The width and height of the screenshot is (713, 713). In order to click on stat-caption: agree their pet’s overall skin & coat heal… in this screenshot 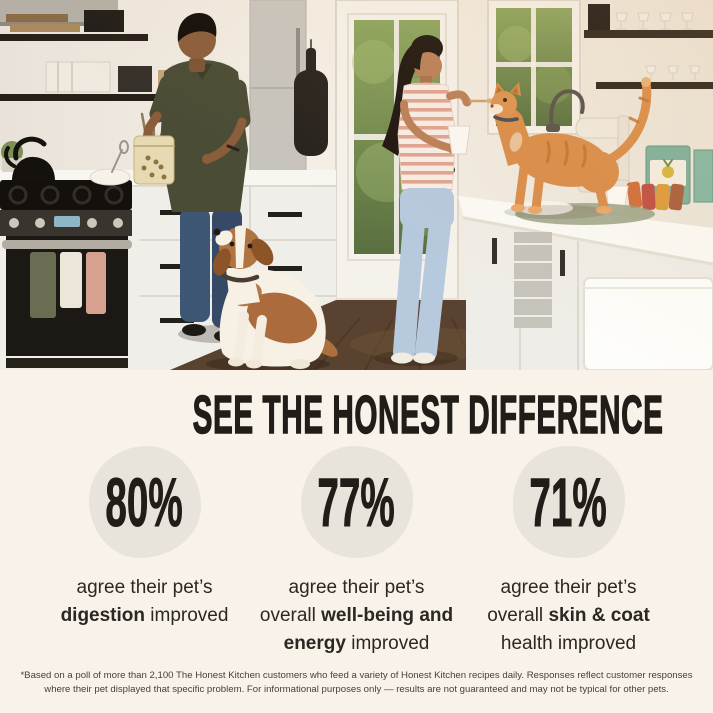, I will do `click(568, 615)`.